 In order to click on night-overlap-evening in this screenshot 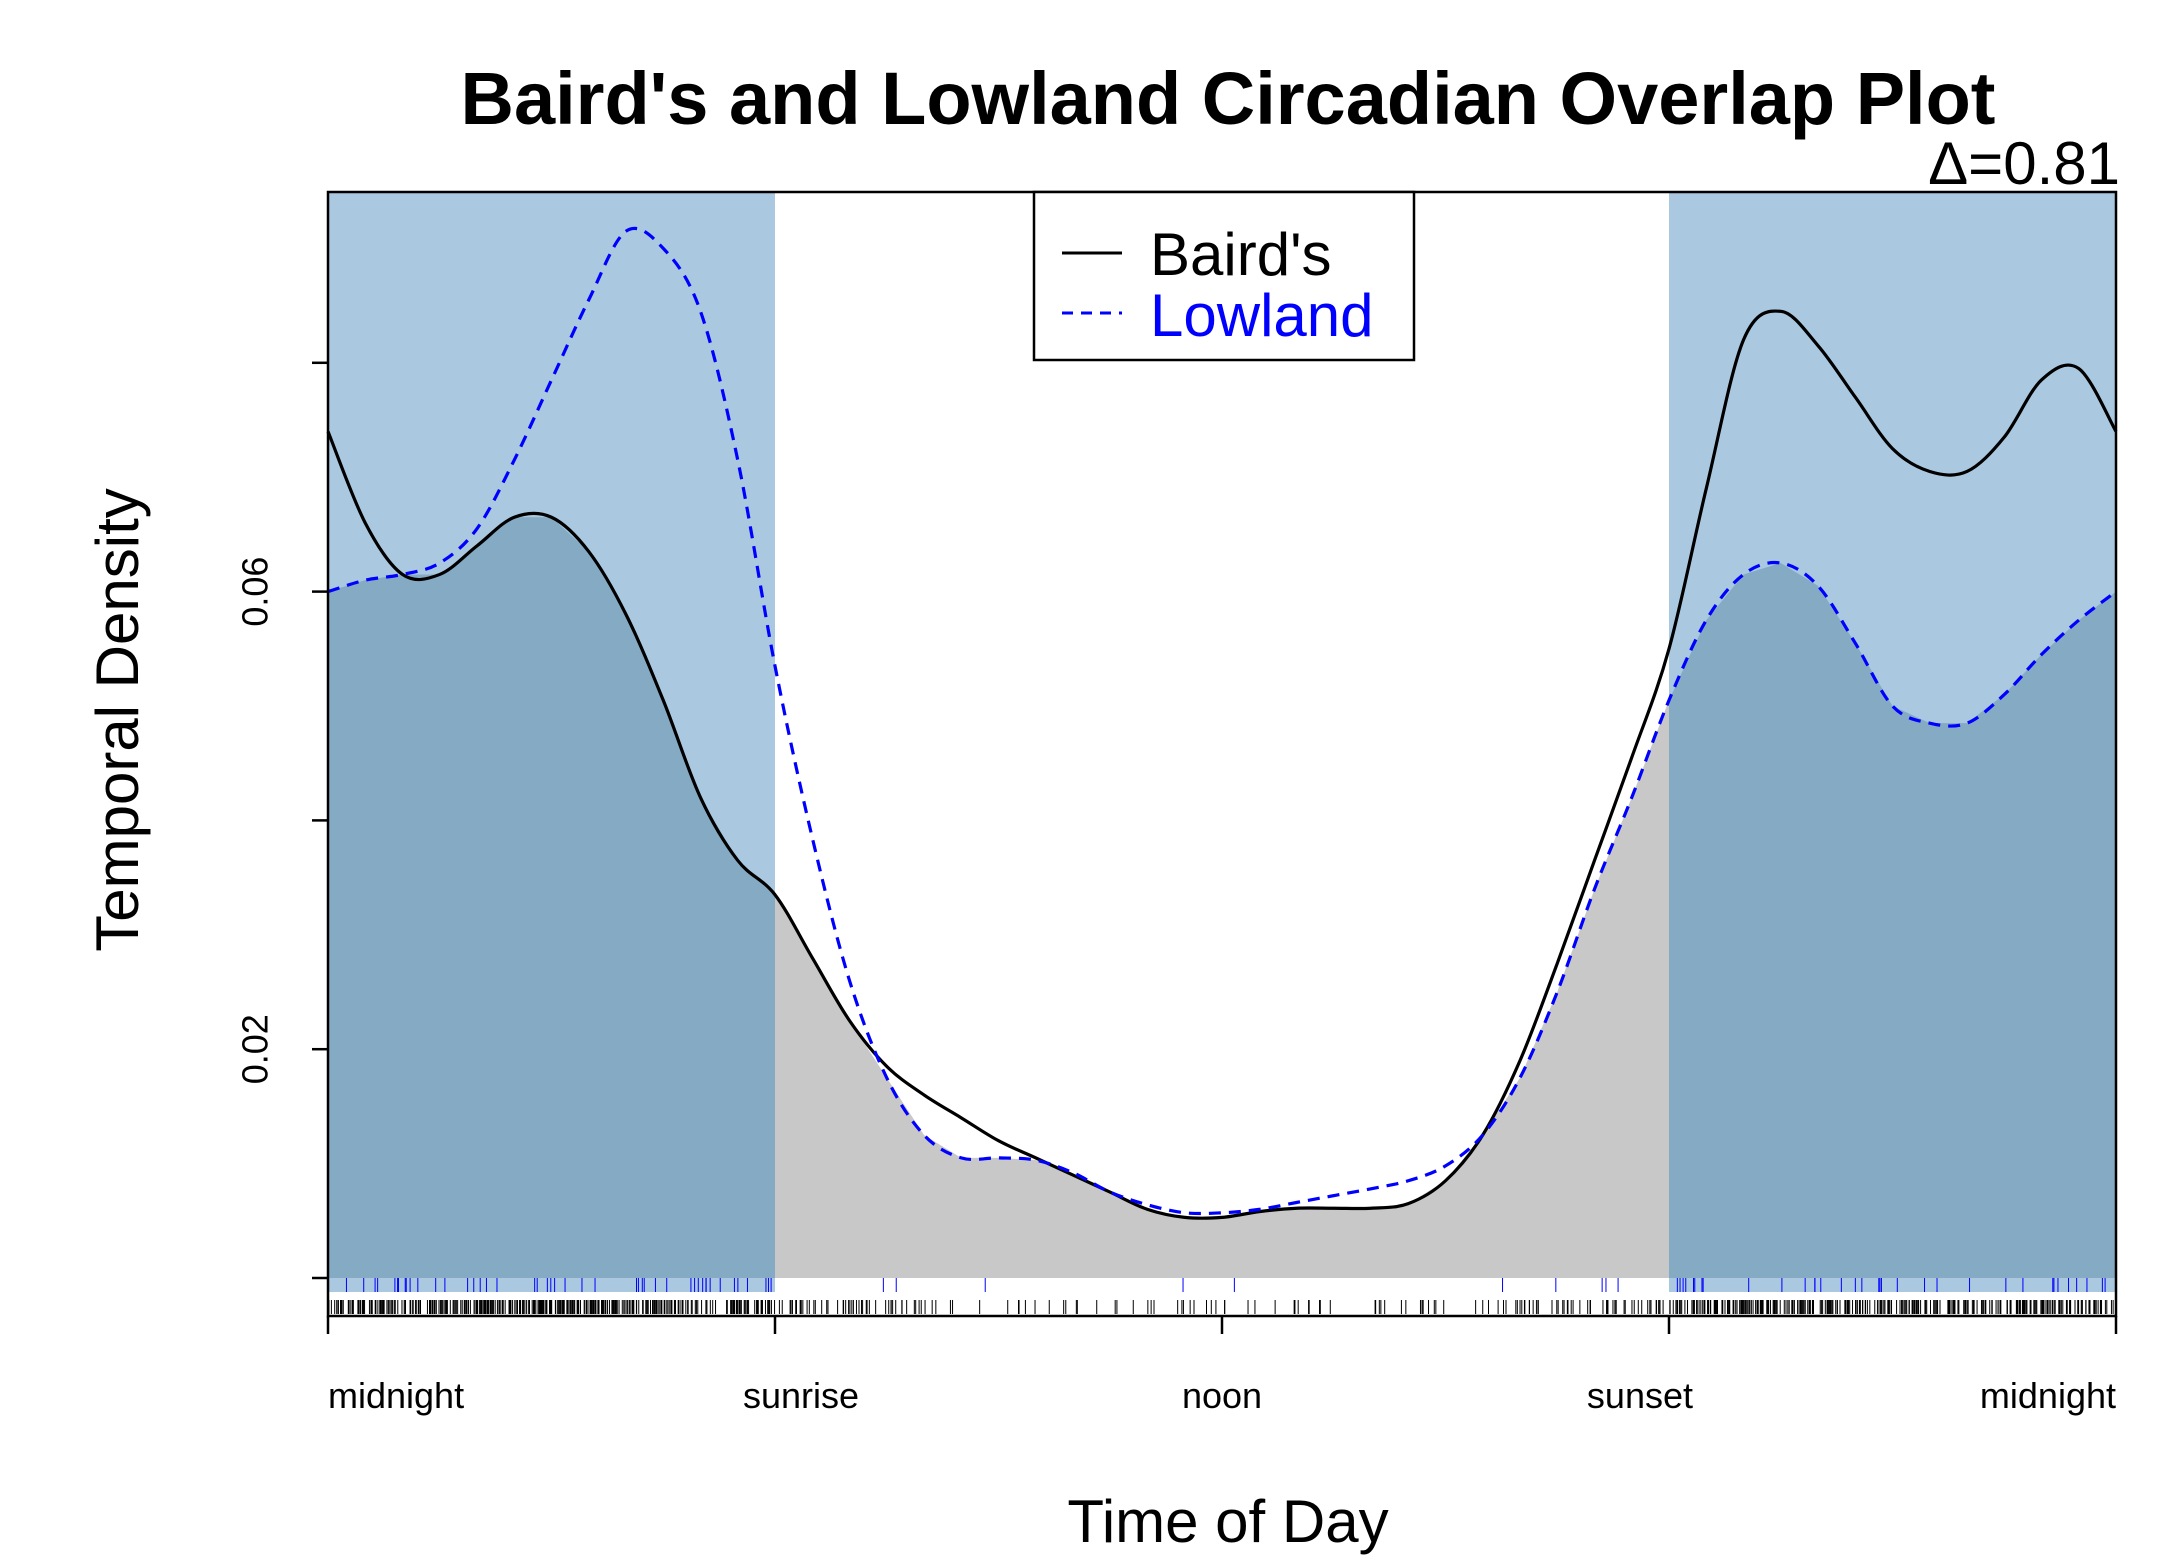, I will do `click(1892, 920)`.